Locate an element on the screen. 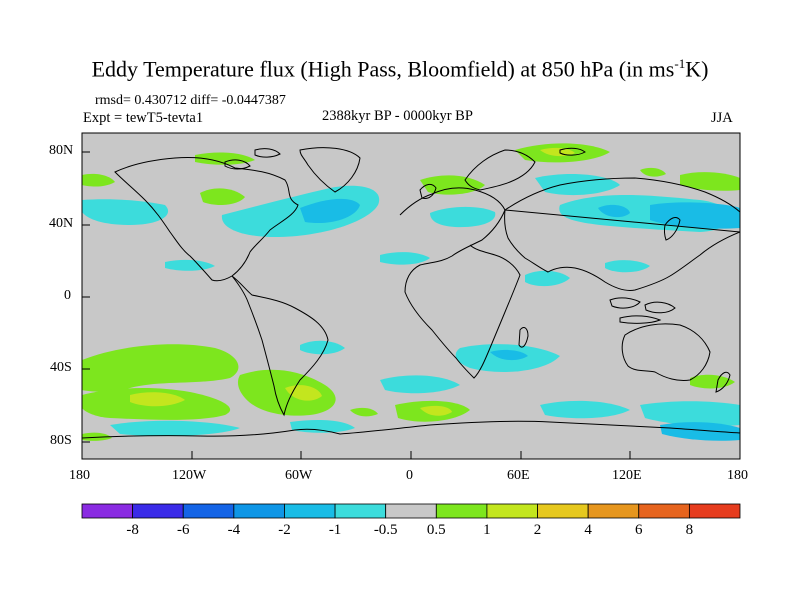 The image size is (800, 600). light-blue-core-atlantic is located at coordinates (330, 211).